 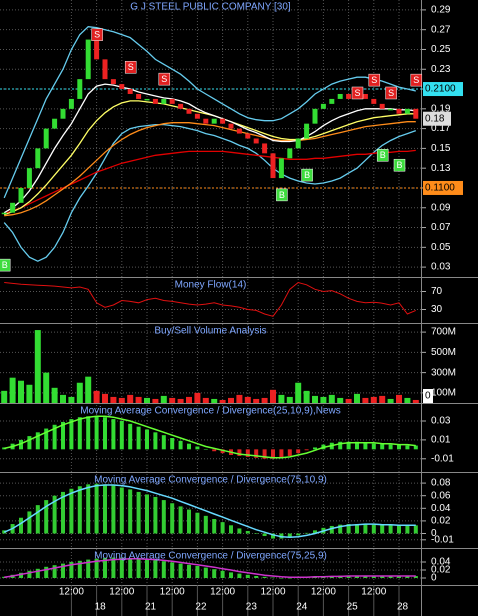 I want to click on last-value-label: 0, so click(x=428, y=396).